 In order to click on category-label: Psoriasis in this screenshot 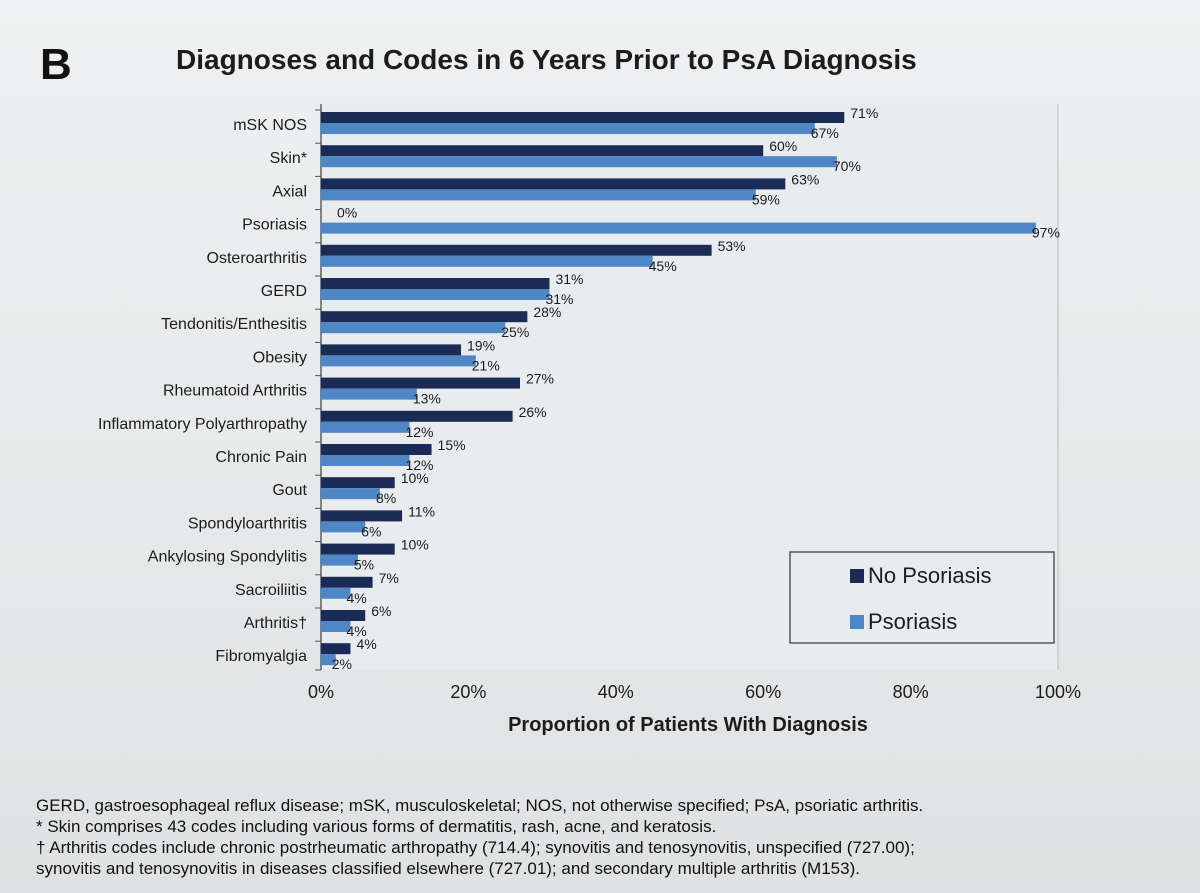, I will do `click(274, 225)`.